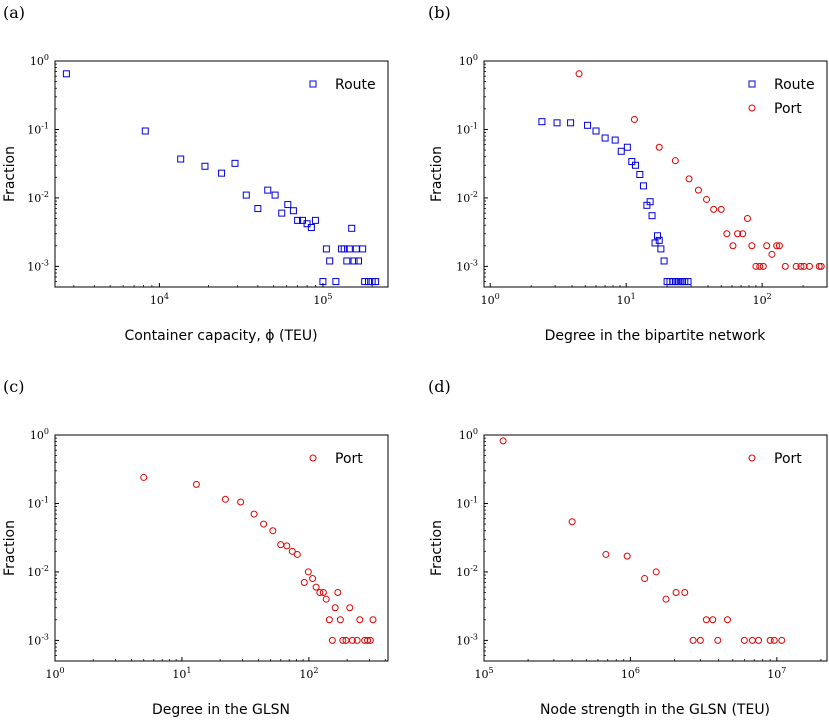 This screenshot has width=829, height=721. Describe the element at coordinates (439, 386) in the screenshot. I see `panel-label: (d)` at that location.